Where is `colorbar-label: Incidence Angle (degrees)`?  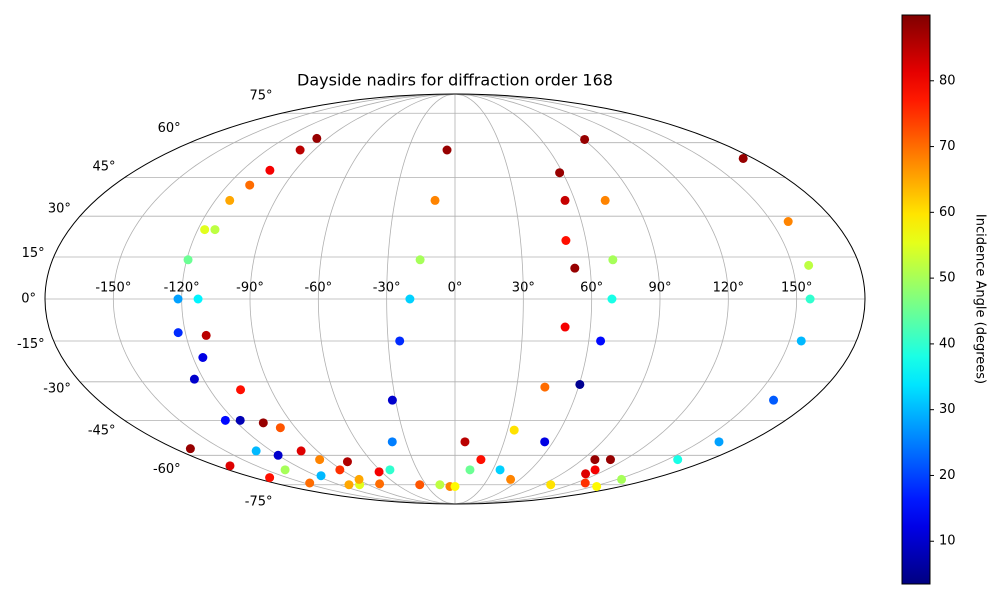
colorbar-label: Incidence Angle (degrees) is located at coordinates (980, 299).